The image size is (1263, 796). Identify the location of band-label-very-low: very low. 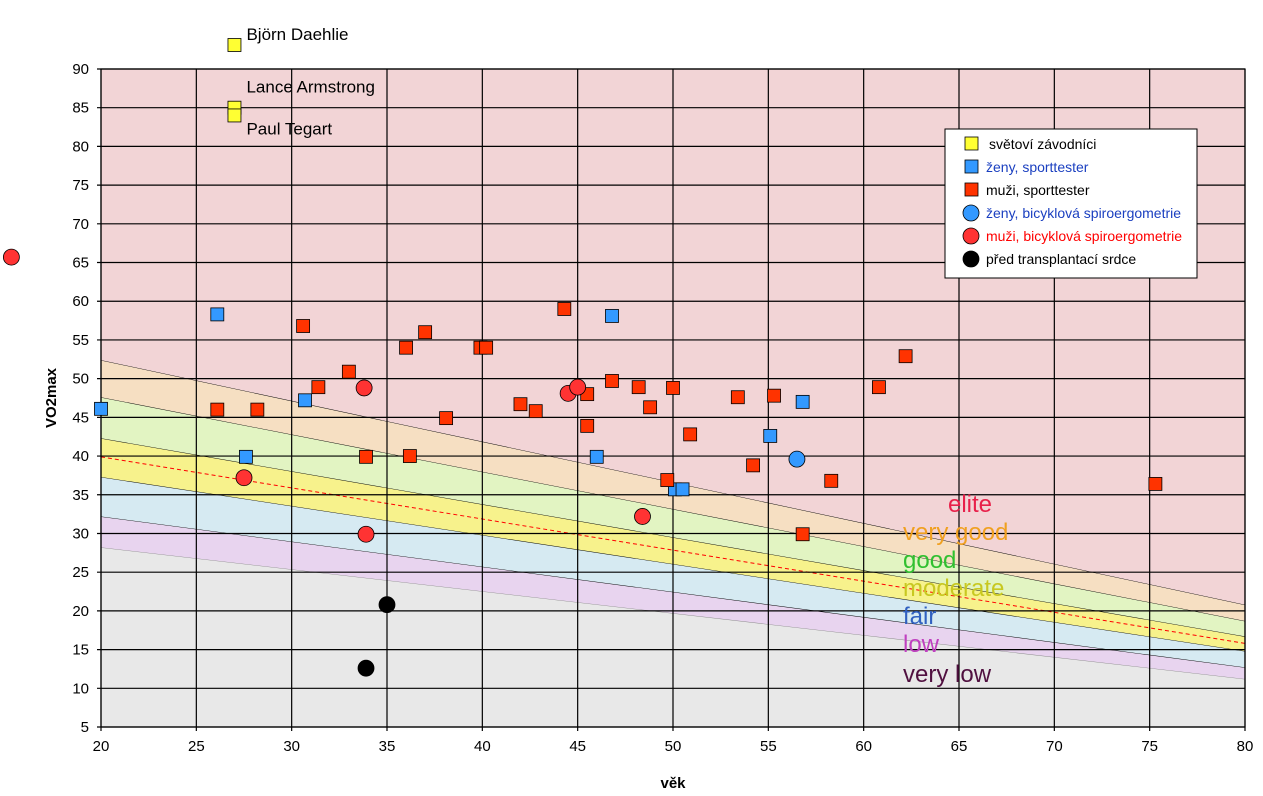
(947, 674).